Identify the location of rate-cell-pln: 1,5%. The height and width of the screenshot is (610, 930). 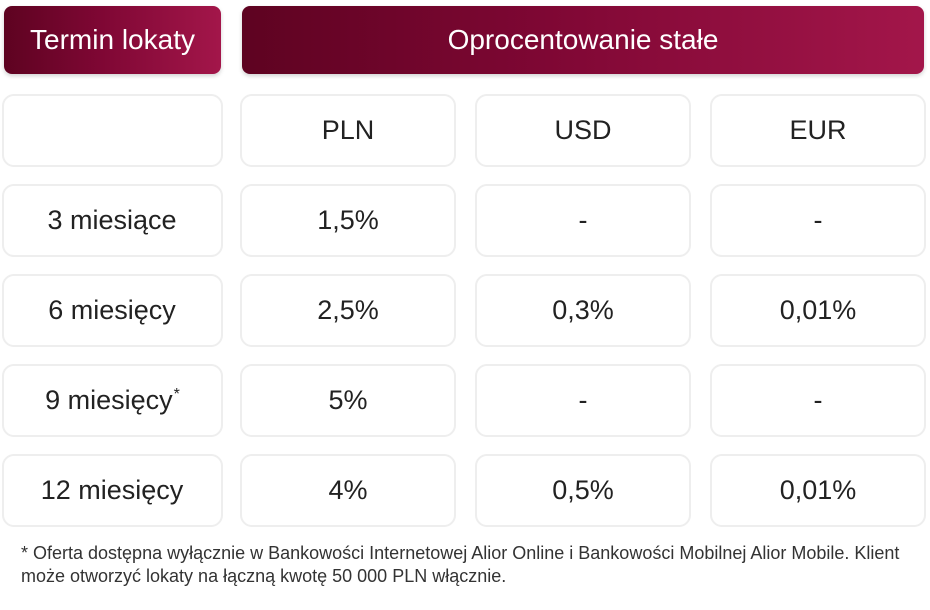
(348, 220).